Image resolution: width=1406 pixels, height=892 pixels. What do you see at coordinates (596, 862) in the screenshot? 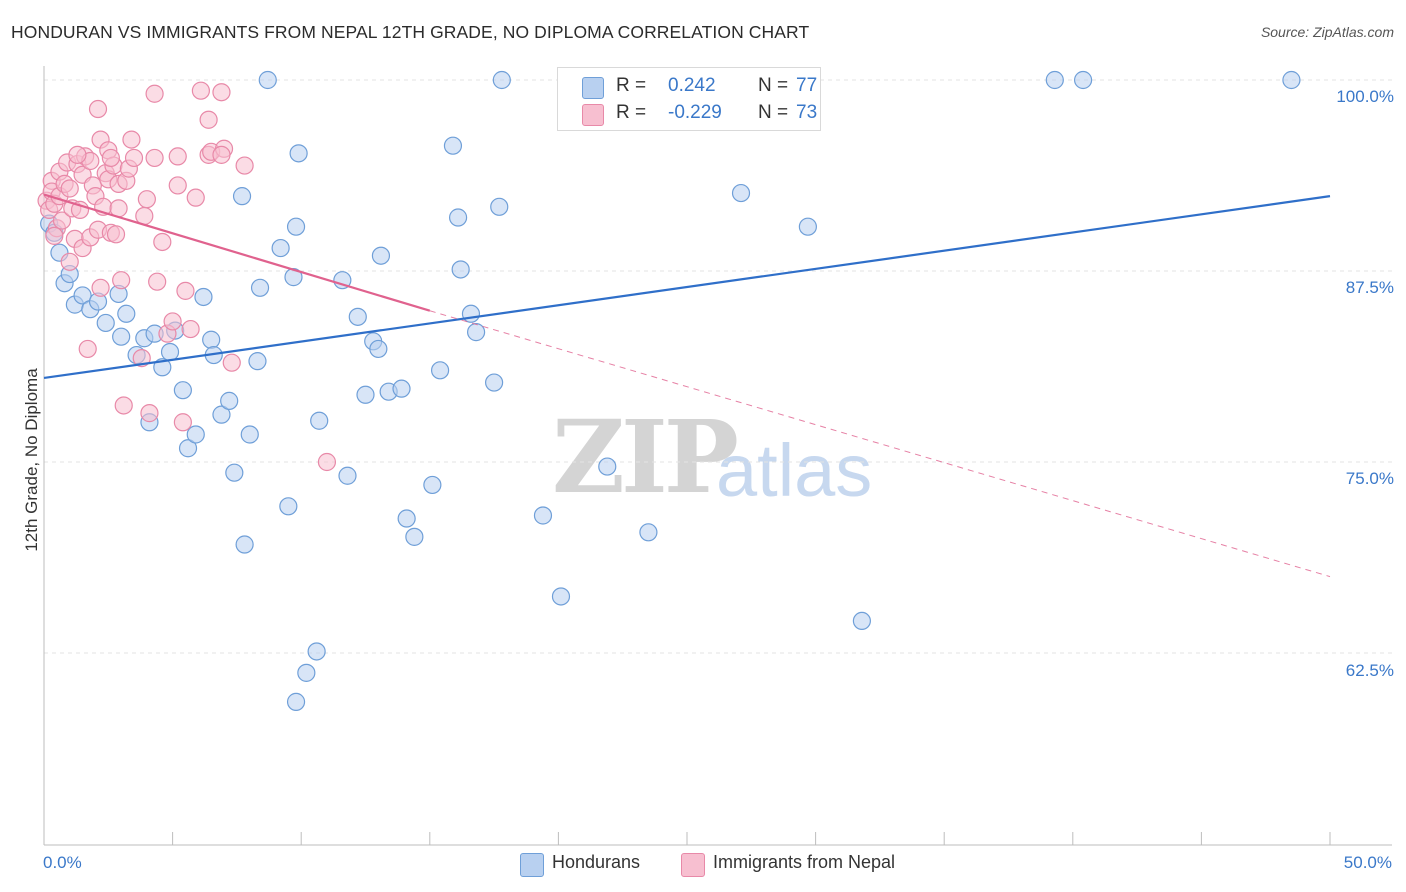
I see `legend-label-hondurans: Hondurans` at bounding box center [596, 862].